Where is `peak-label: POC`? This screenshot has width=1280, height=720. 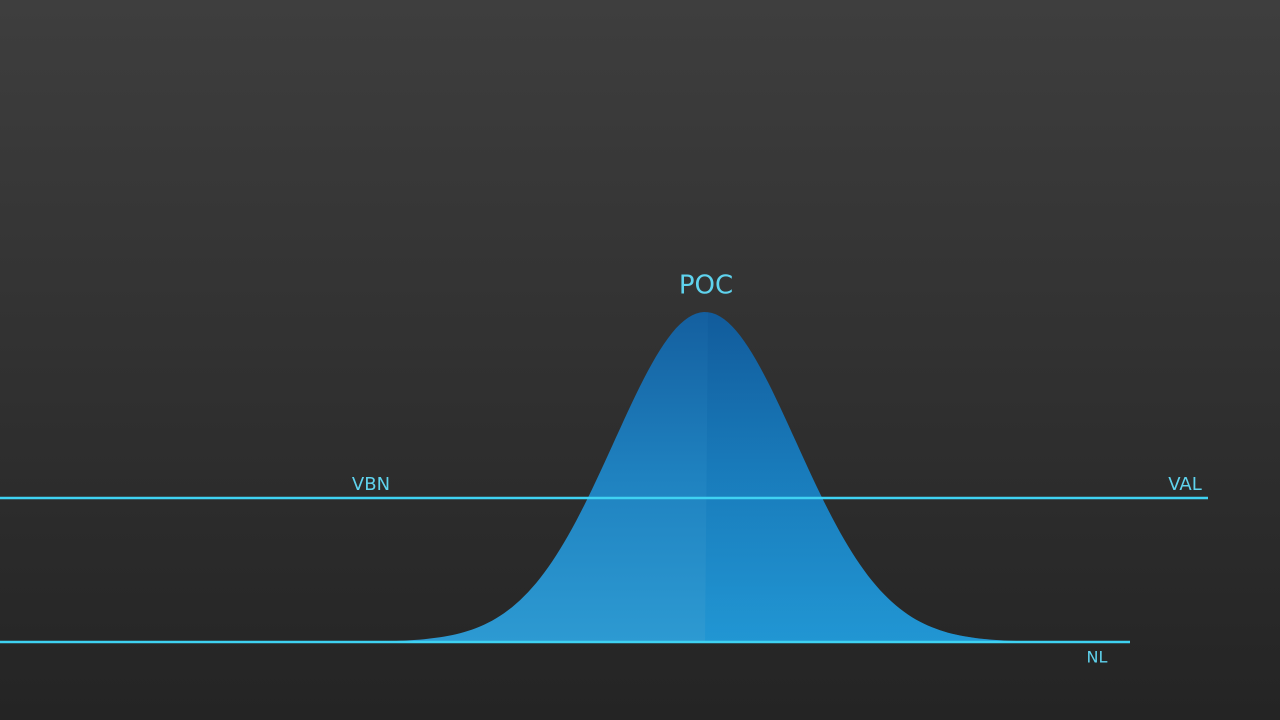 peak-label: POC is located at coordinates (706, 286).